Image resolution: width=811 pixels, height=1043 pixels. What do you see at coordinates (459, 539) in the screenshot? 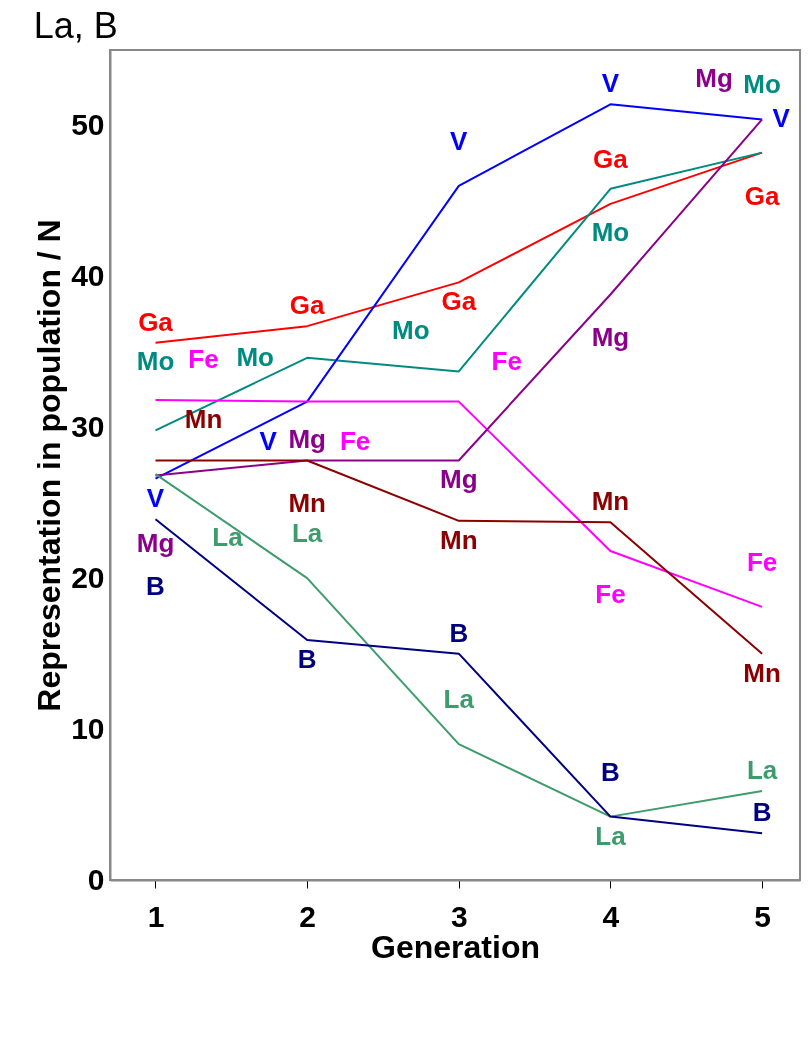
I see `series-label: Mn` at bounding box center [459, 539].